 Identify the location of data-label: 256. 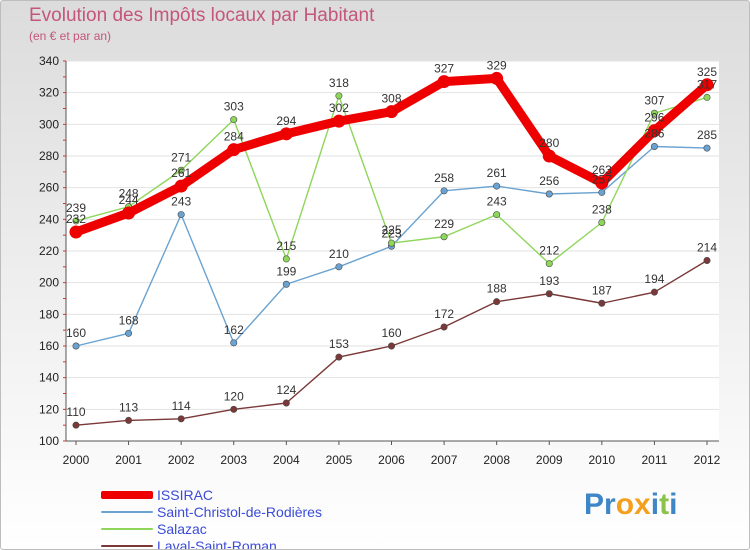
(549, 181).